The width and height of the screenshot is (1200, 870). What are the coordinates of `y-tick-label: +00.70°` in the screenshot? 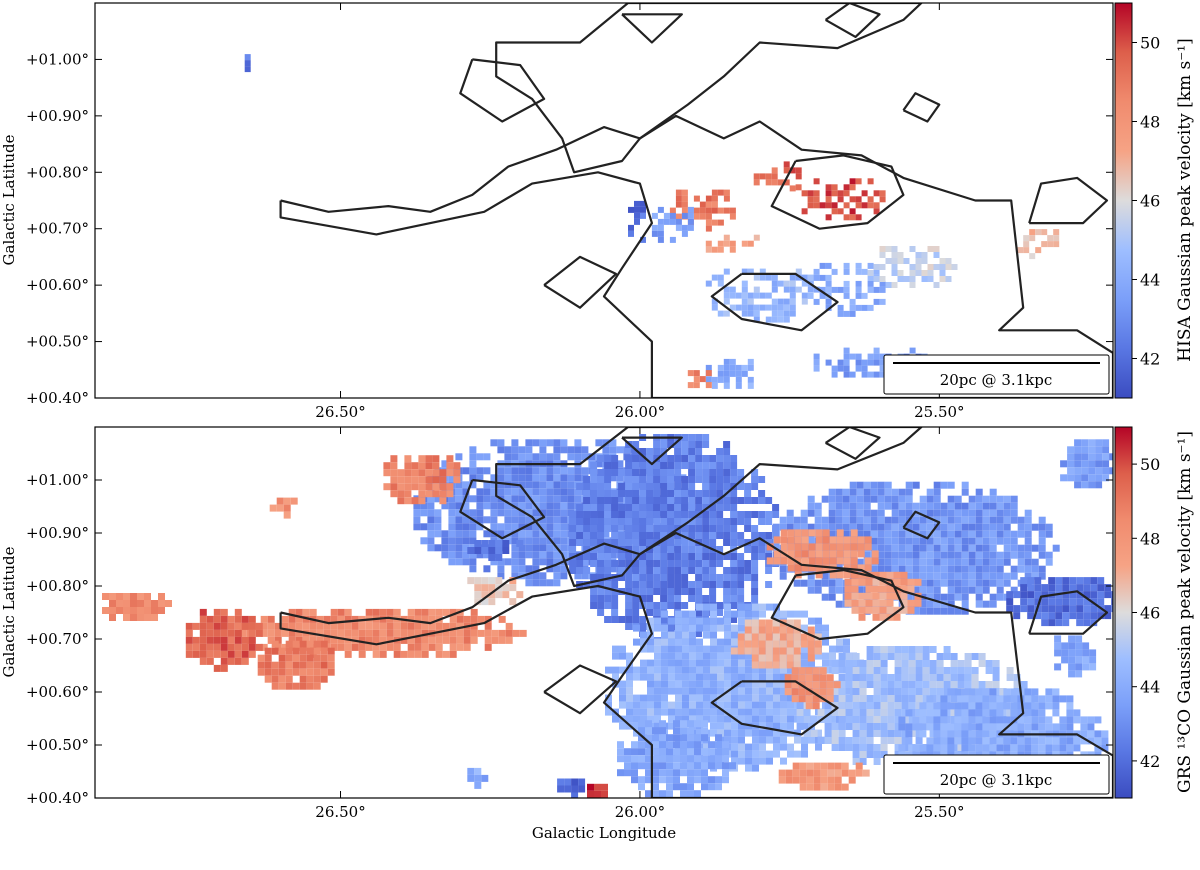 It's located at (57, 229).